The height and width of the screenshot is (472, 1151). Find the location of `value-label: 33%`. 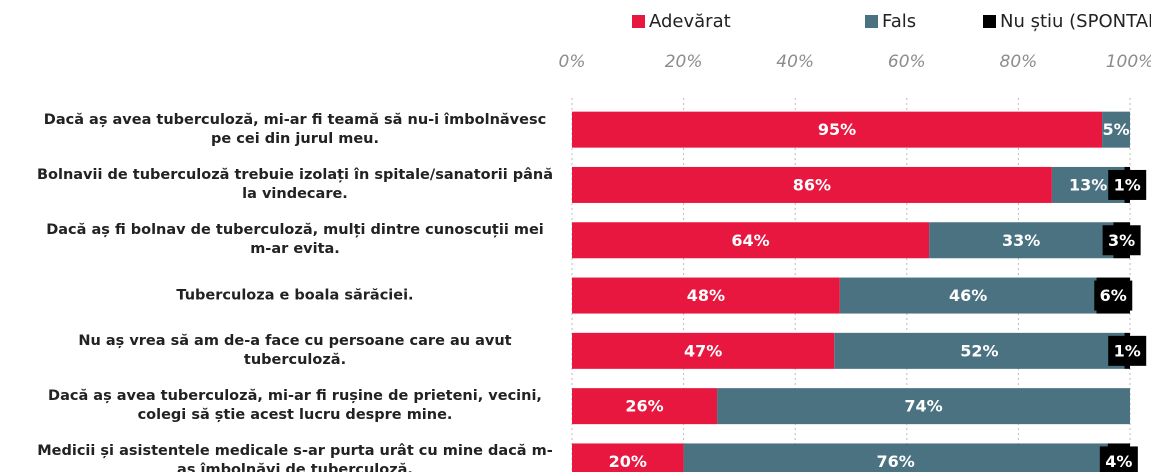

value-label: 33% is located at coordinates (1021, 240).